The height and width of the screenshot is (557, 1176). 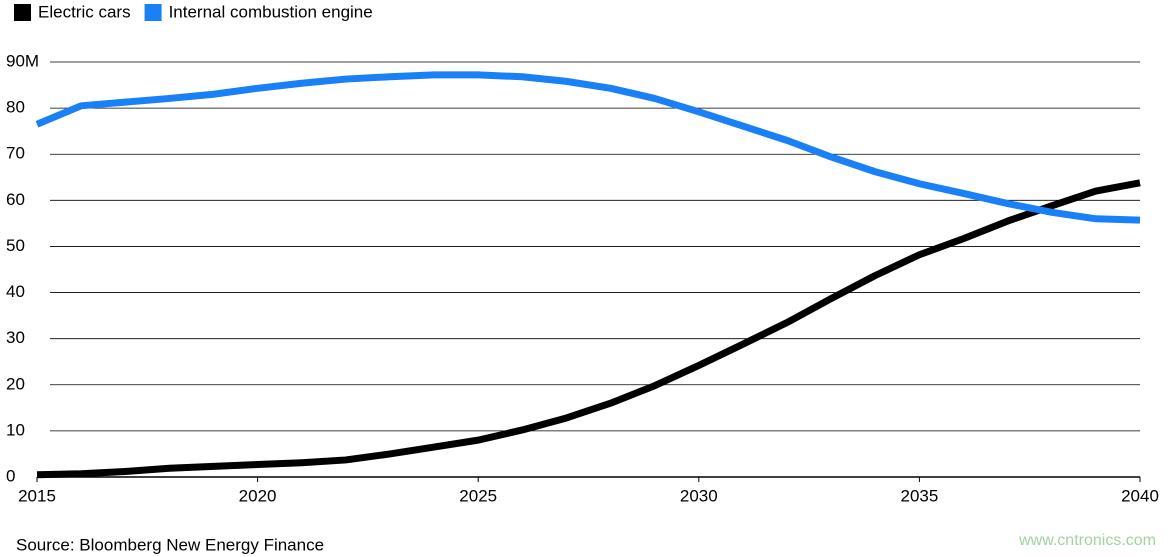 What do you see at coordinates (15, 337) in the screenshot?
I see `y-tick-label: 30` at bounding box center [15, 337].